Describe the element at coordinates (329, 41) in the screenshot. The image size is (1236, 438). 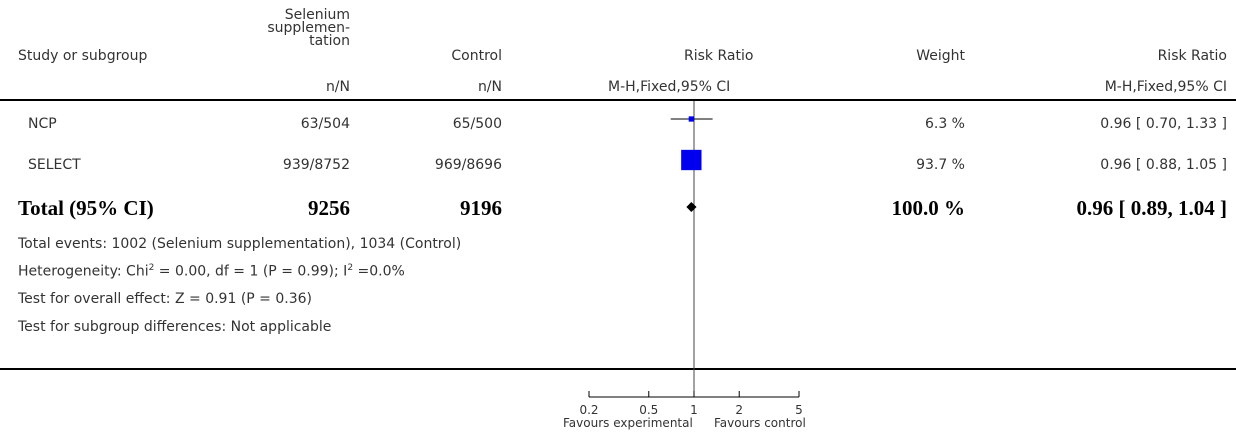
I see `header-exp-line3: tation` at that location.